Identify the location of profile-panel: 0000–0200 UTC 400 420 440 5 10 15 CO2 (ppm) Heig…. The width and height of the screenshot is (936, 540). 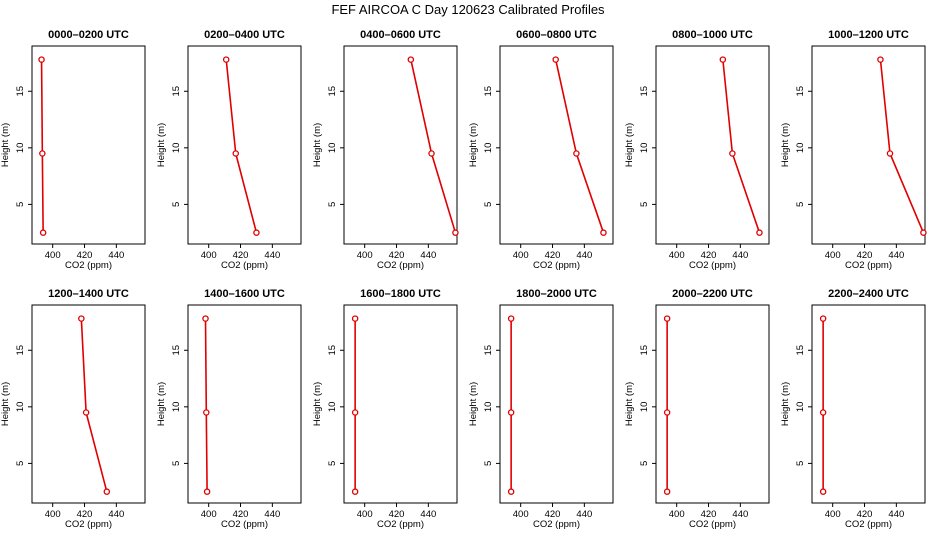
(73, 150).